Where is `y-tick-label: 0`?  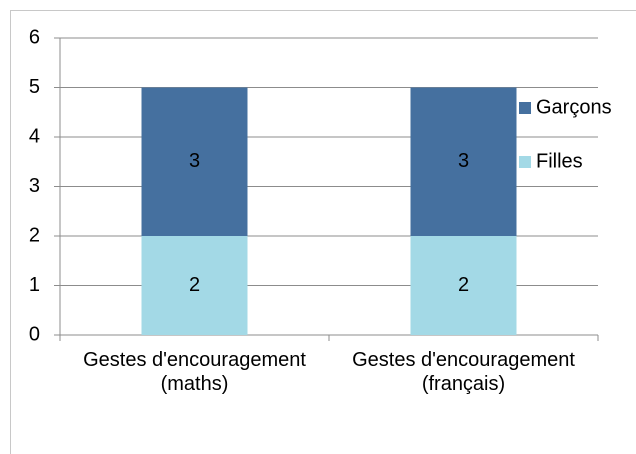 y-tick-label: 0 is located at coordinates (34, 334).